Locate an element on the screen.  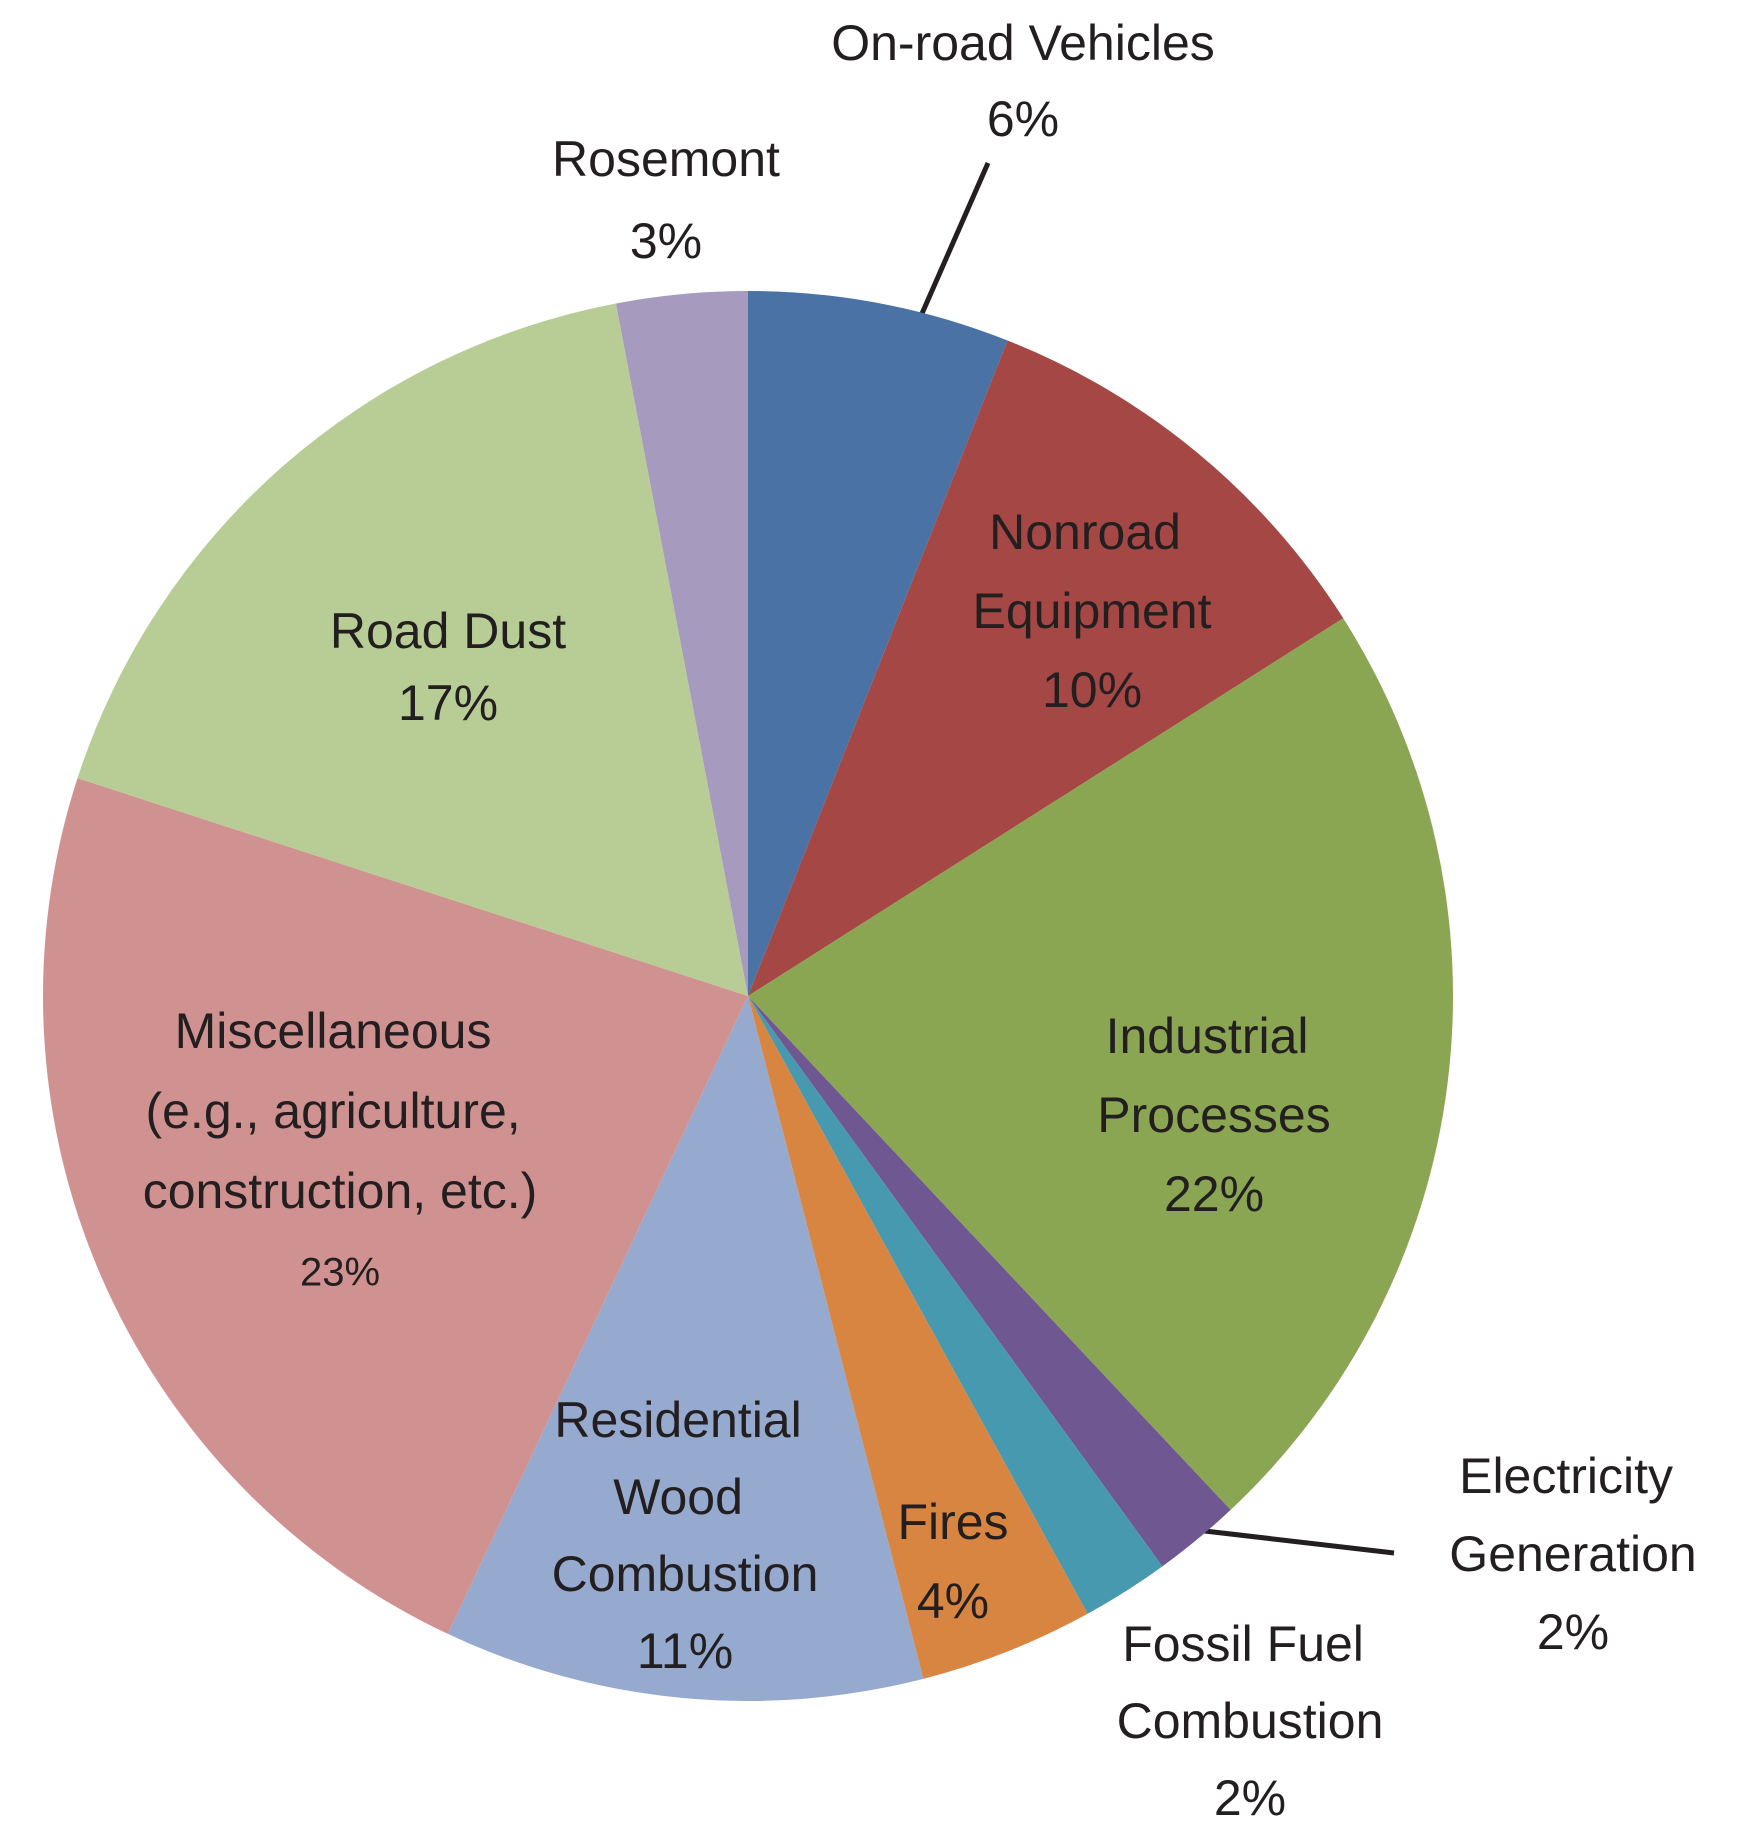
label-line: Fossil Fuel is located at coordinates (1250, 1644).